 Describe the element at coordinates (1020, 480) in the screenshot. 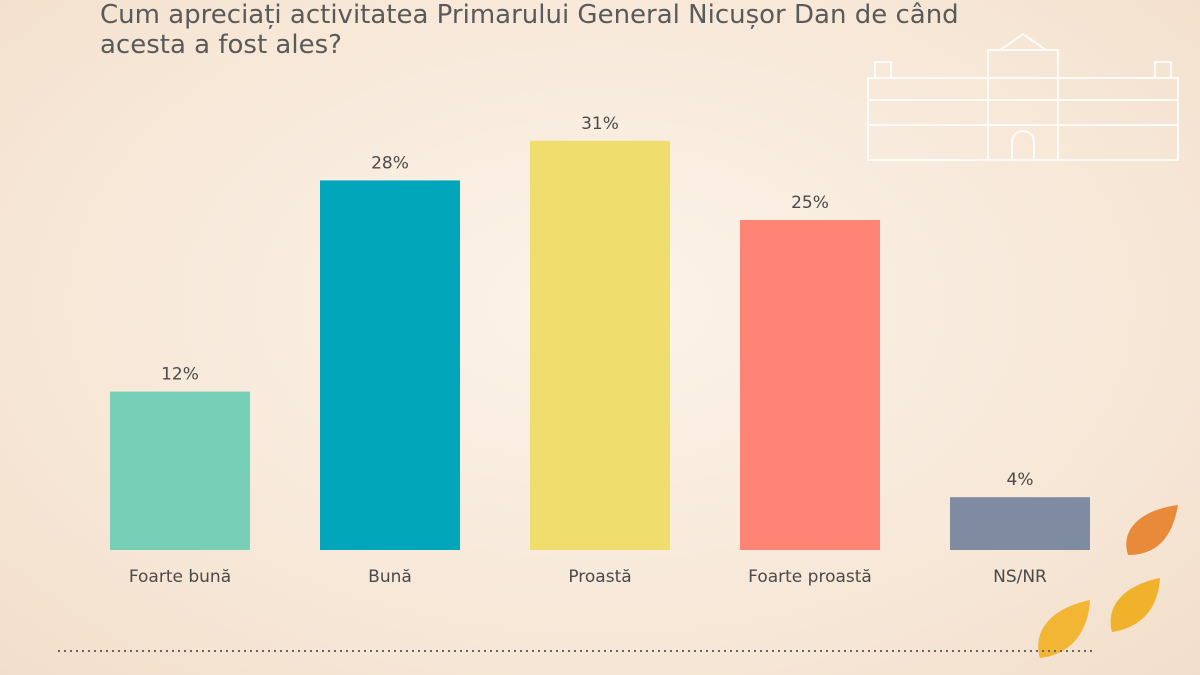

I see `value-label: 4%` at that location.